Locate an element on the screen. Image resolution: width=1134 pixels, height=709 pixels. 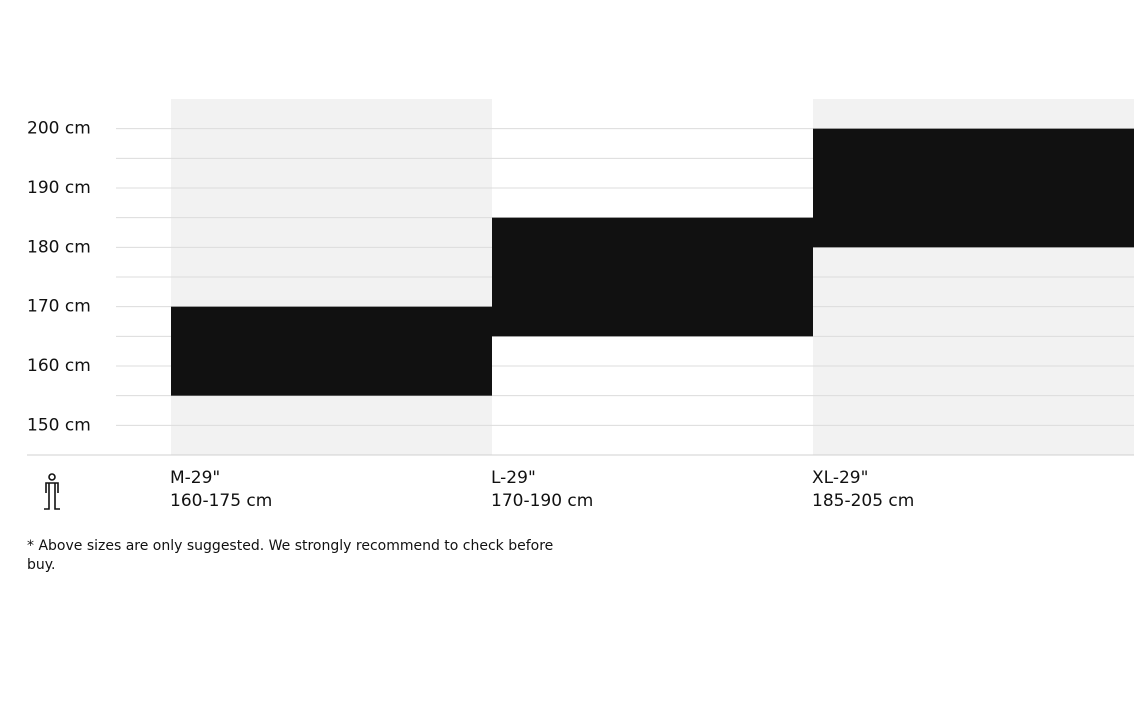
height-icon is located at coordinates (52, 491).